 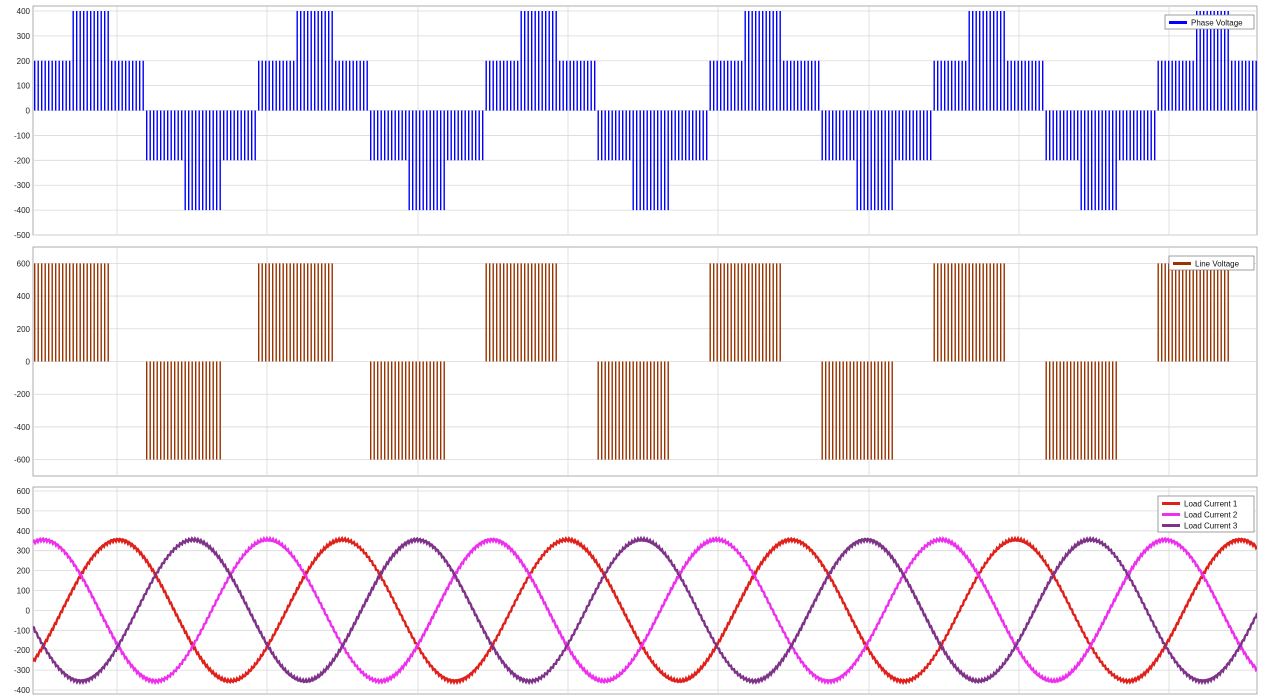 I want to click on legend-label: Line Voltage, so click(x=1217, y=264).